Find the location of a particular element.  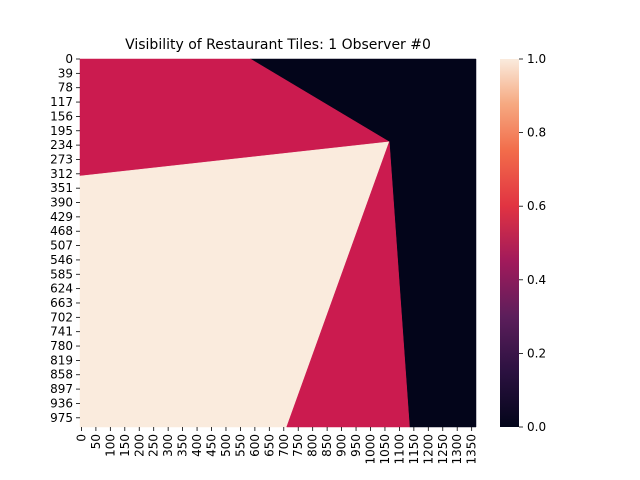

y-tick-label-6: 234 is located at coordinates (61, 145).